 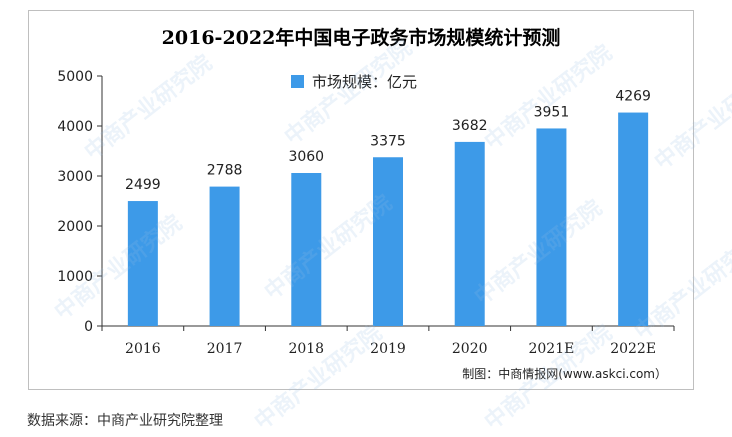 I want to click on bar-value-label: 3682, so click(x=470, y=126).